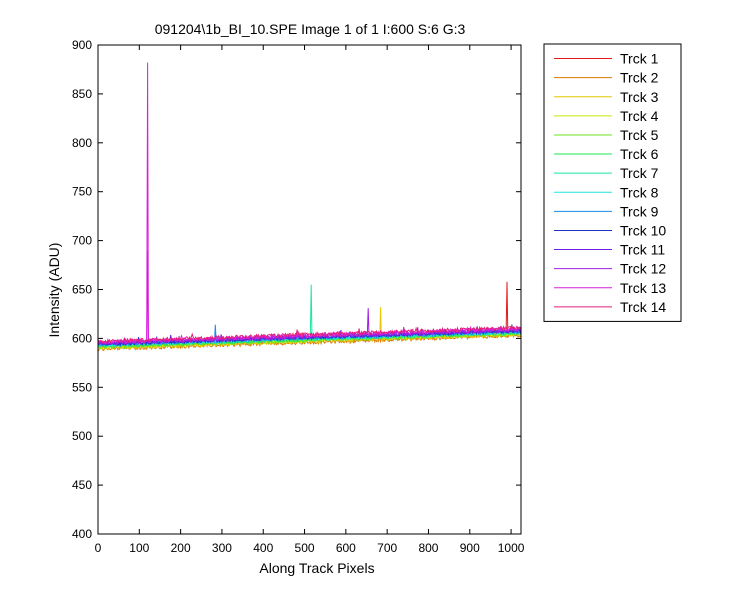 The width and height of the screenshot is (750, 600). Describe the element at coordinates (82, 534) in the screenshot. I see `y-tick-label: 400` at that location.